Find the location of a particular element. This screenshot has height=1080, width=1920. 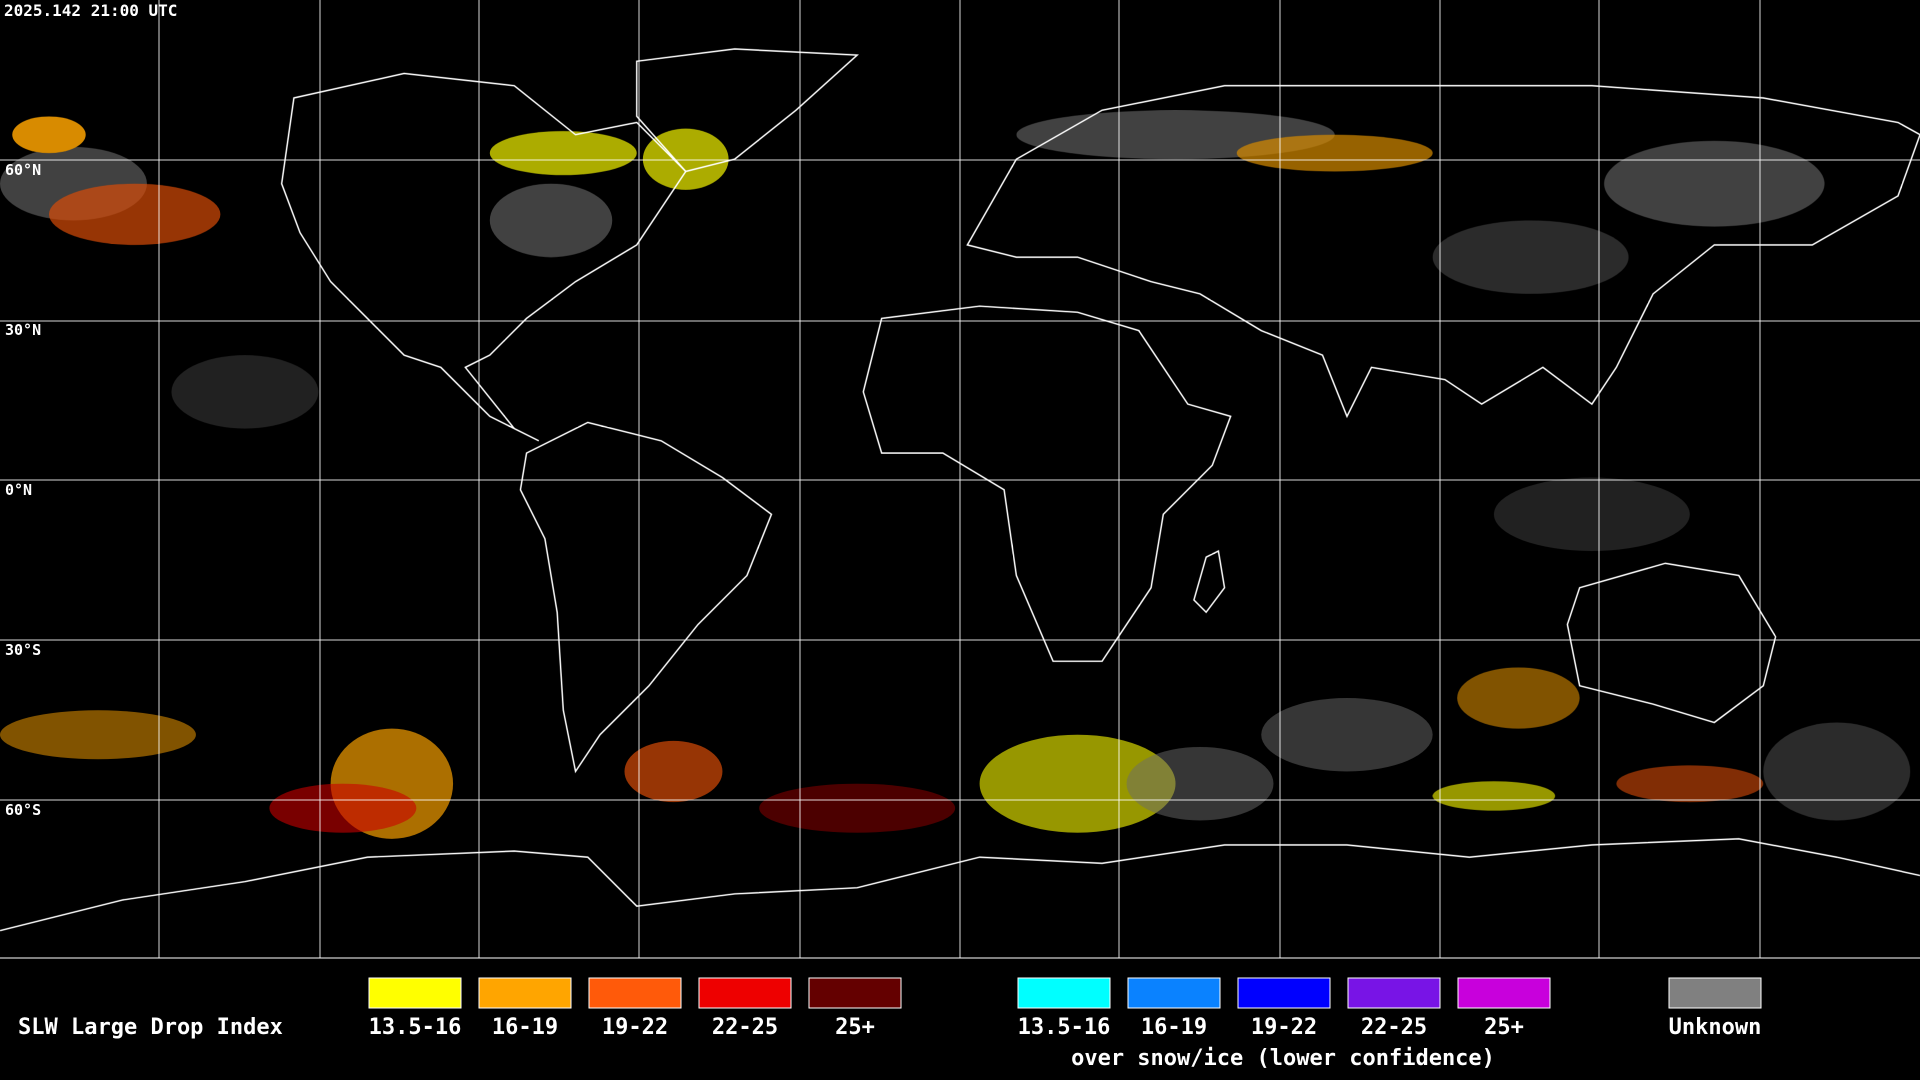

legend-caption: over snow/ice (lower confidence) is located at coordinates (1283, 1058).